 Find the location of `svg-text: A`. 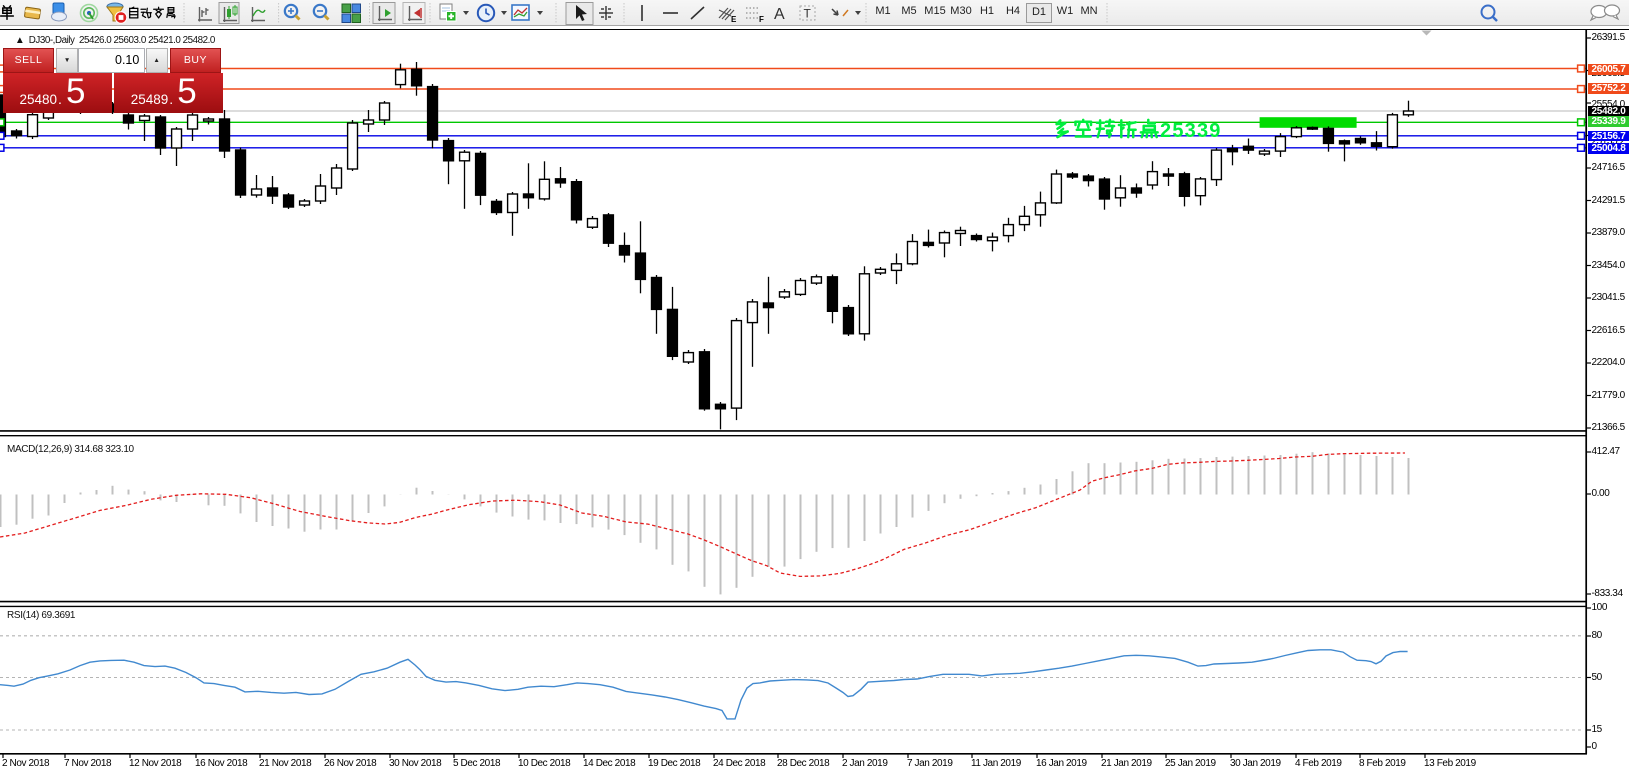

svg-text: A is located at coordinates (779, 14).